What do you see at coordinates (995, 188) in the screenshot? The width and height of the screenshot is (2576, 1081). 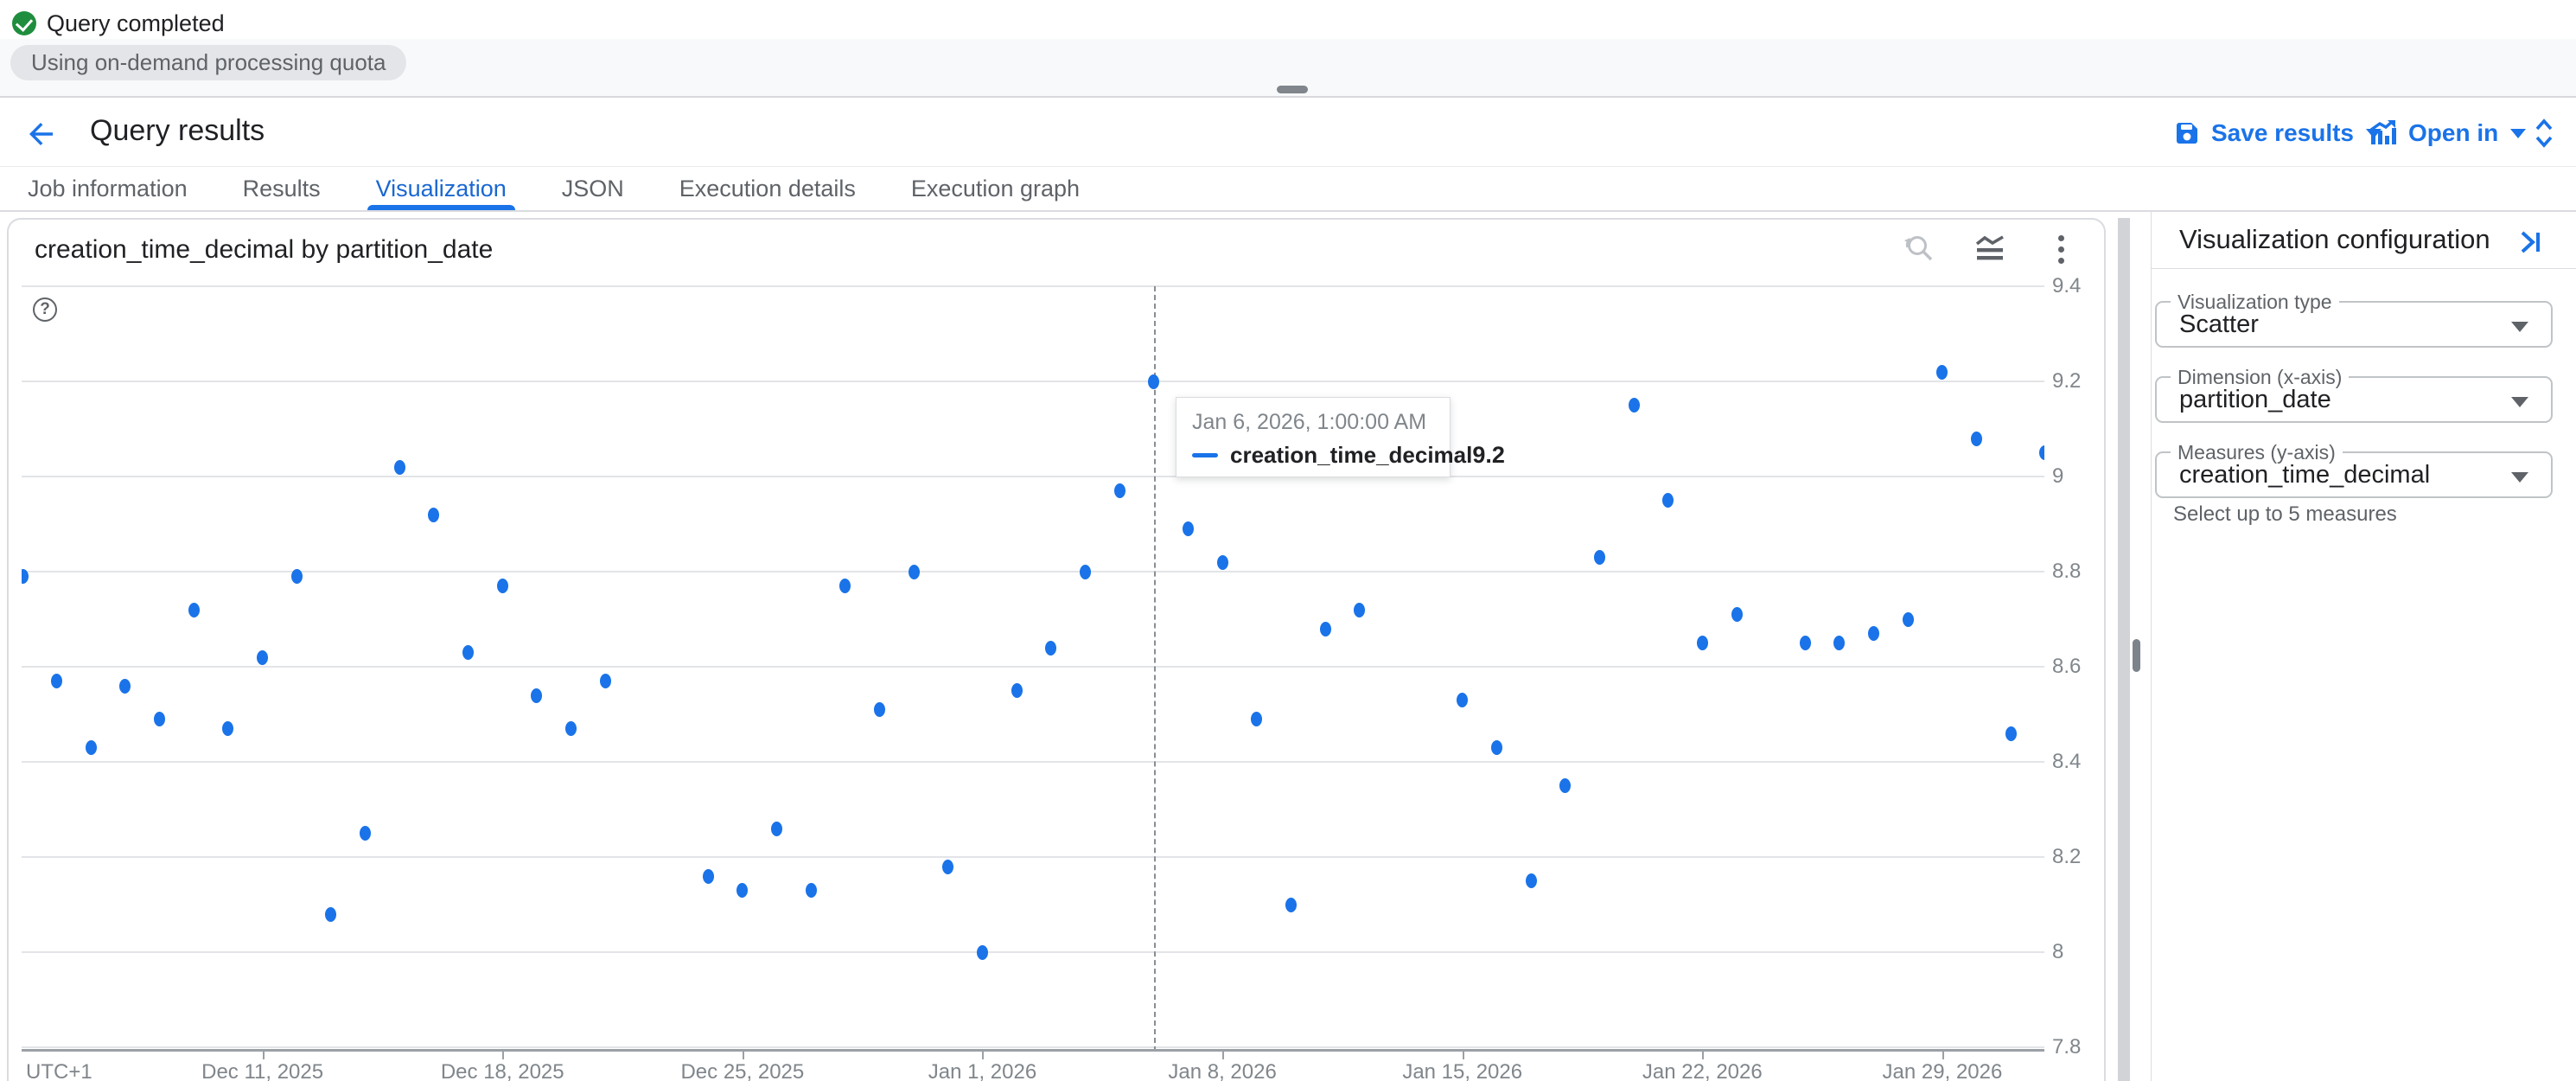 I see `tab-execution-graph: Execution graph` at bounding box center [995, 188].